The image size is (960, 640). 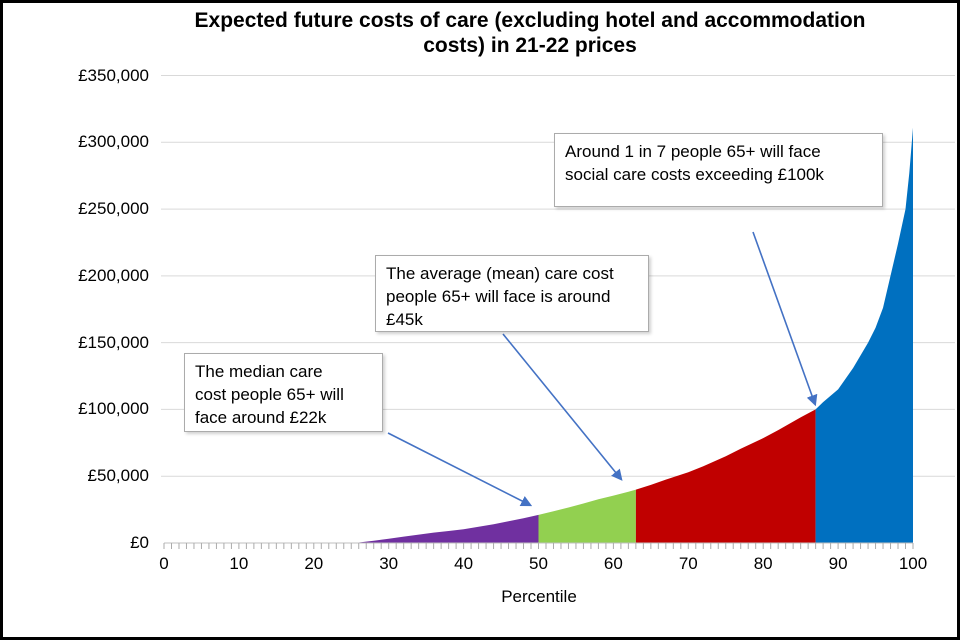 What do you see at coordinates (530, 45) in the screenshot?
I see `chart-title-line-2: costs) in 21-22 prices` at bounding box center [530, 45].